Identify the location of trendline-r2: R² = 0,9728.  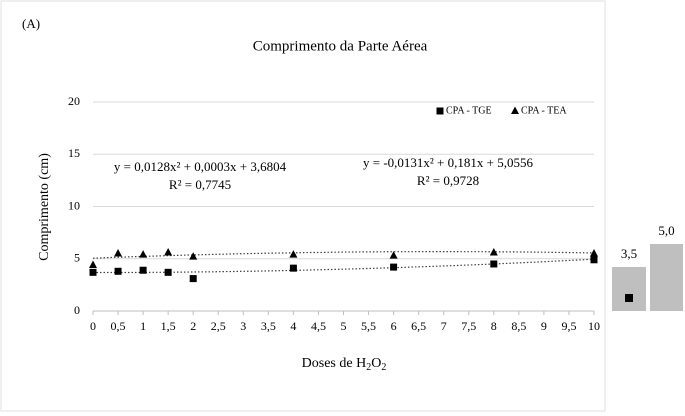
(448, 180).